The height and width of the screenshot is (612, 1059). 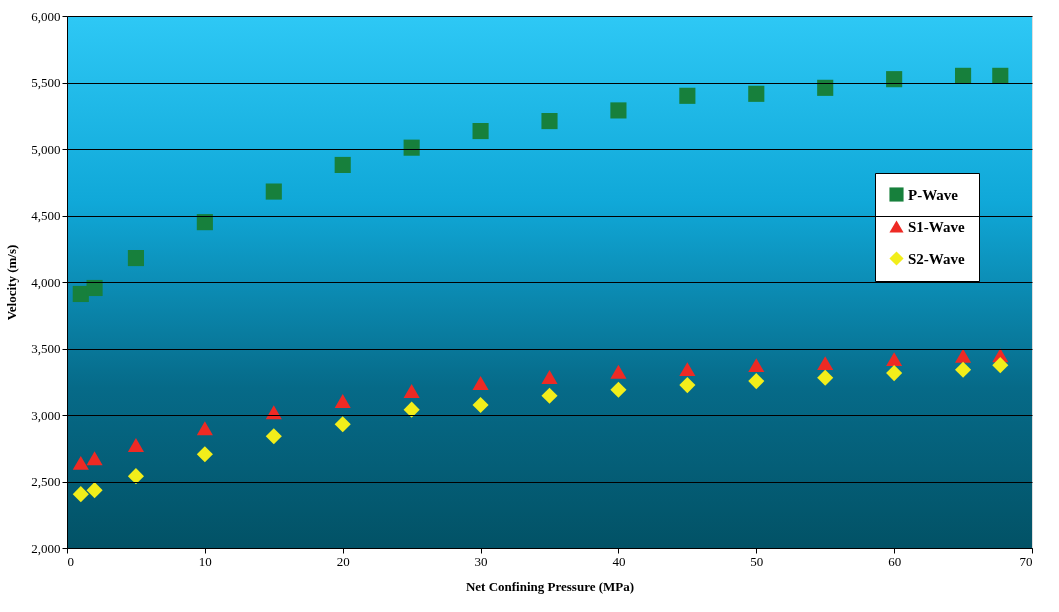 What do you see at coordinates (46, 348) in the screenshot?
I see `y-tick-label: 3,500` at bounding box center [46, 348].